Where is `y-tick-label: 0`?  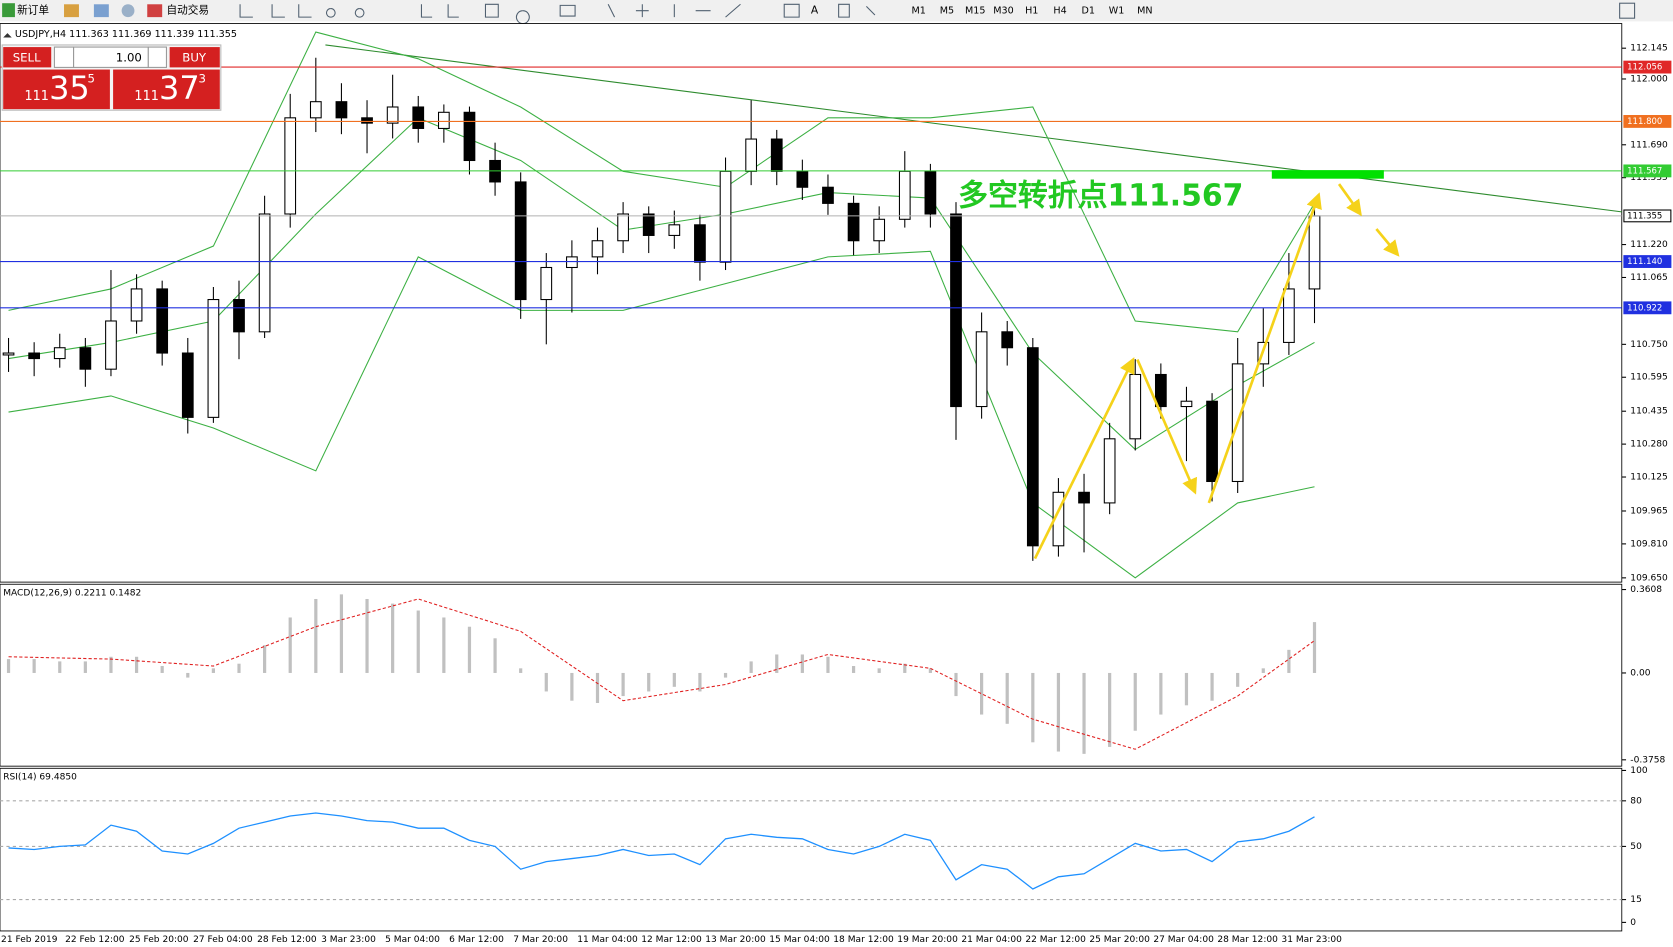 y-tick-label: 0 is located at coordinates (1633, 923).